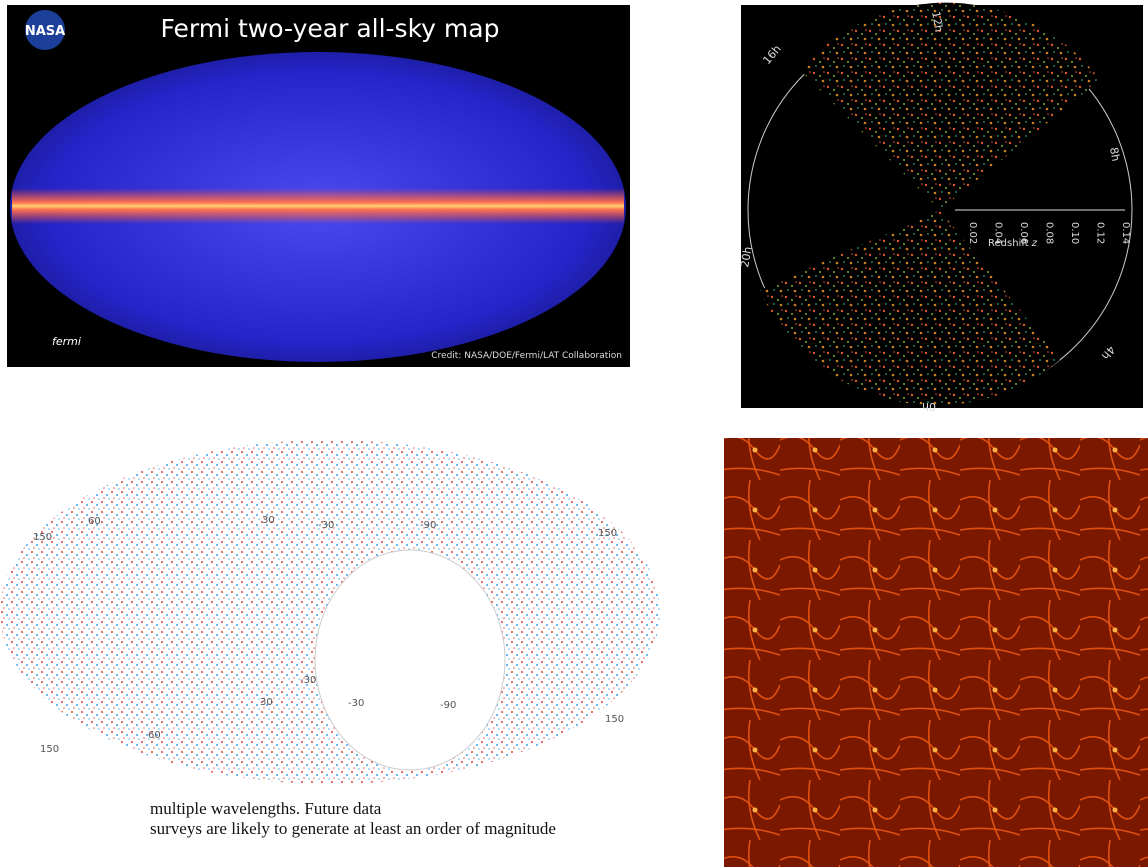  What do you see at coordinates (746, 257) in the screenshot?
I see `hour-label: 20h` at bounding box center [746, 257].